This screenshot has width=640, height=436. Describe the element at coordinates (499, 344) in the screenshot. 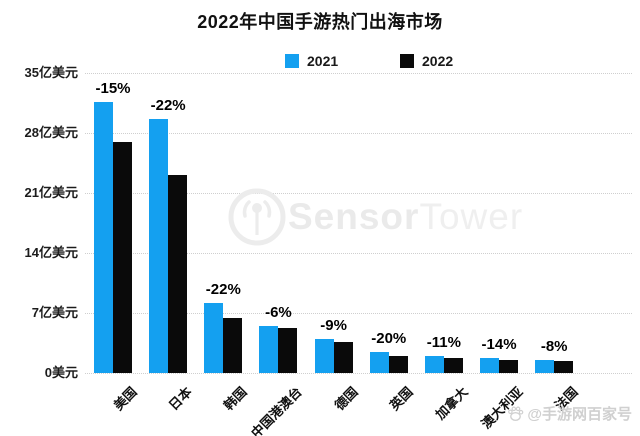

I see `bar-change-label-澳大利亚: -14%` at that location.